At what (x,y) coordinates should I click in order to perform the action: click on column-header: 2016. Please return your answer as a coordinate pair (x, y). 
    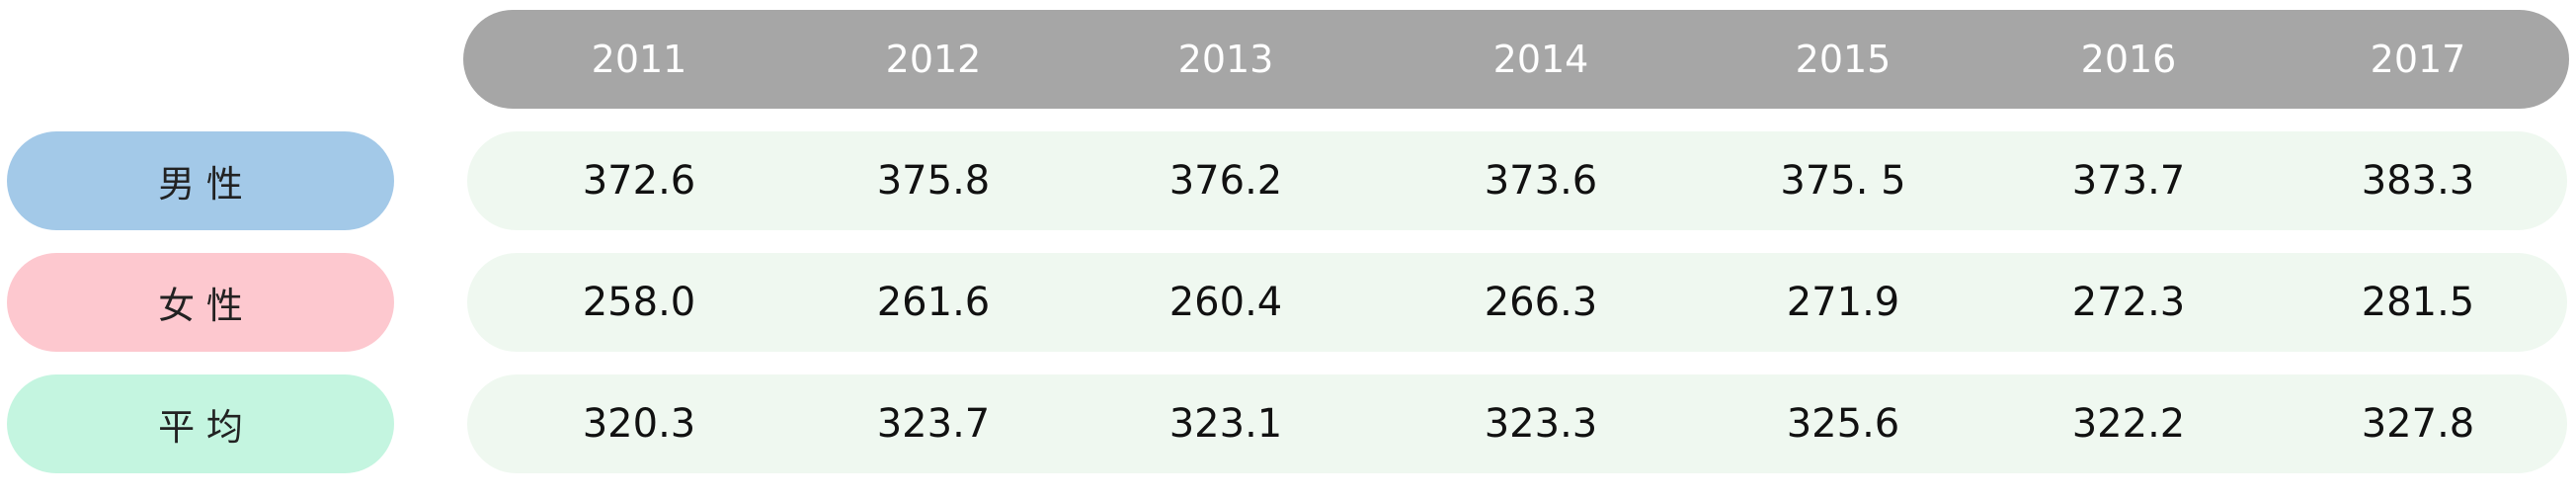
    Looking at the image, I should click on (2128, 59).